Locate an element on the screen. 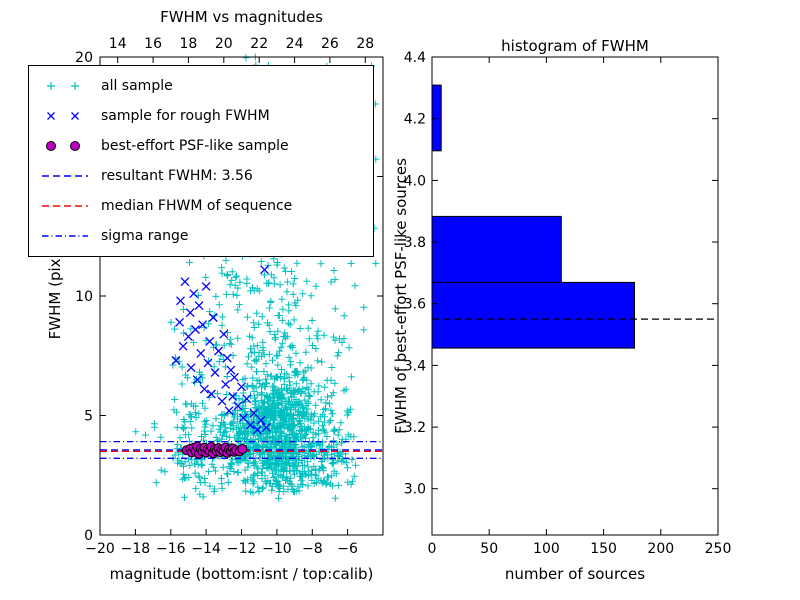 The height and width of the screenshot is (600, 800). y-tick-label: 5 is located at coordinates (88, 417).